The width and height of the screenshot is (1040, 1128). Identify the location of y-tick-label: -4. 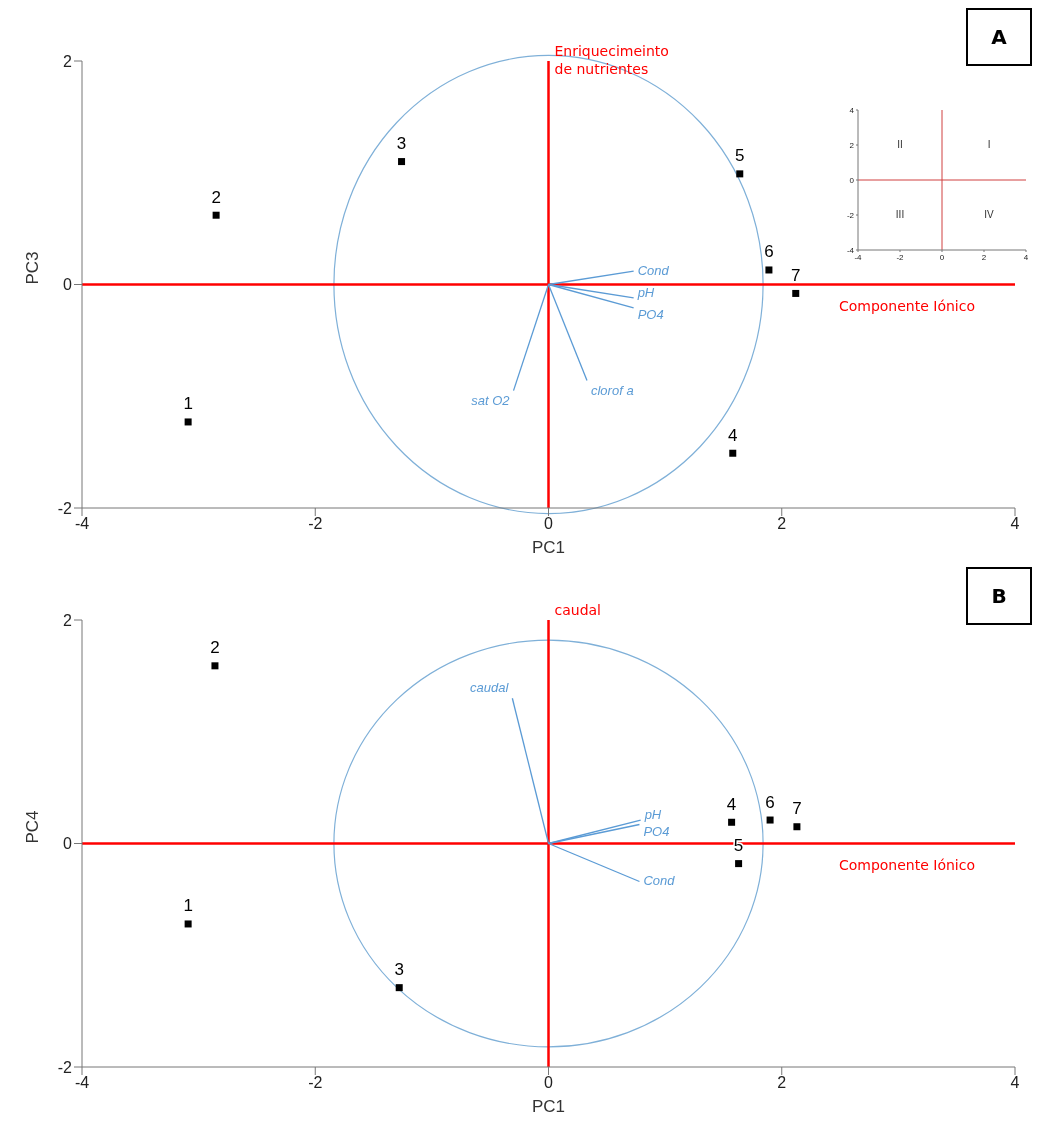
(850, 250).